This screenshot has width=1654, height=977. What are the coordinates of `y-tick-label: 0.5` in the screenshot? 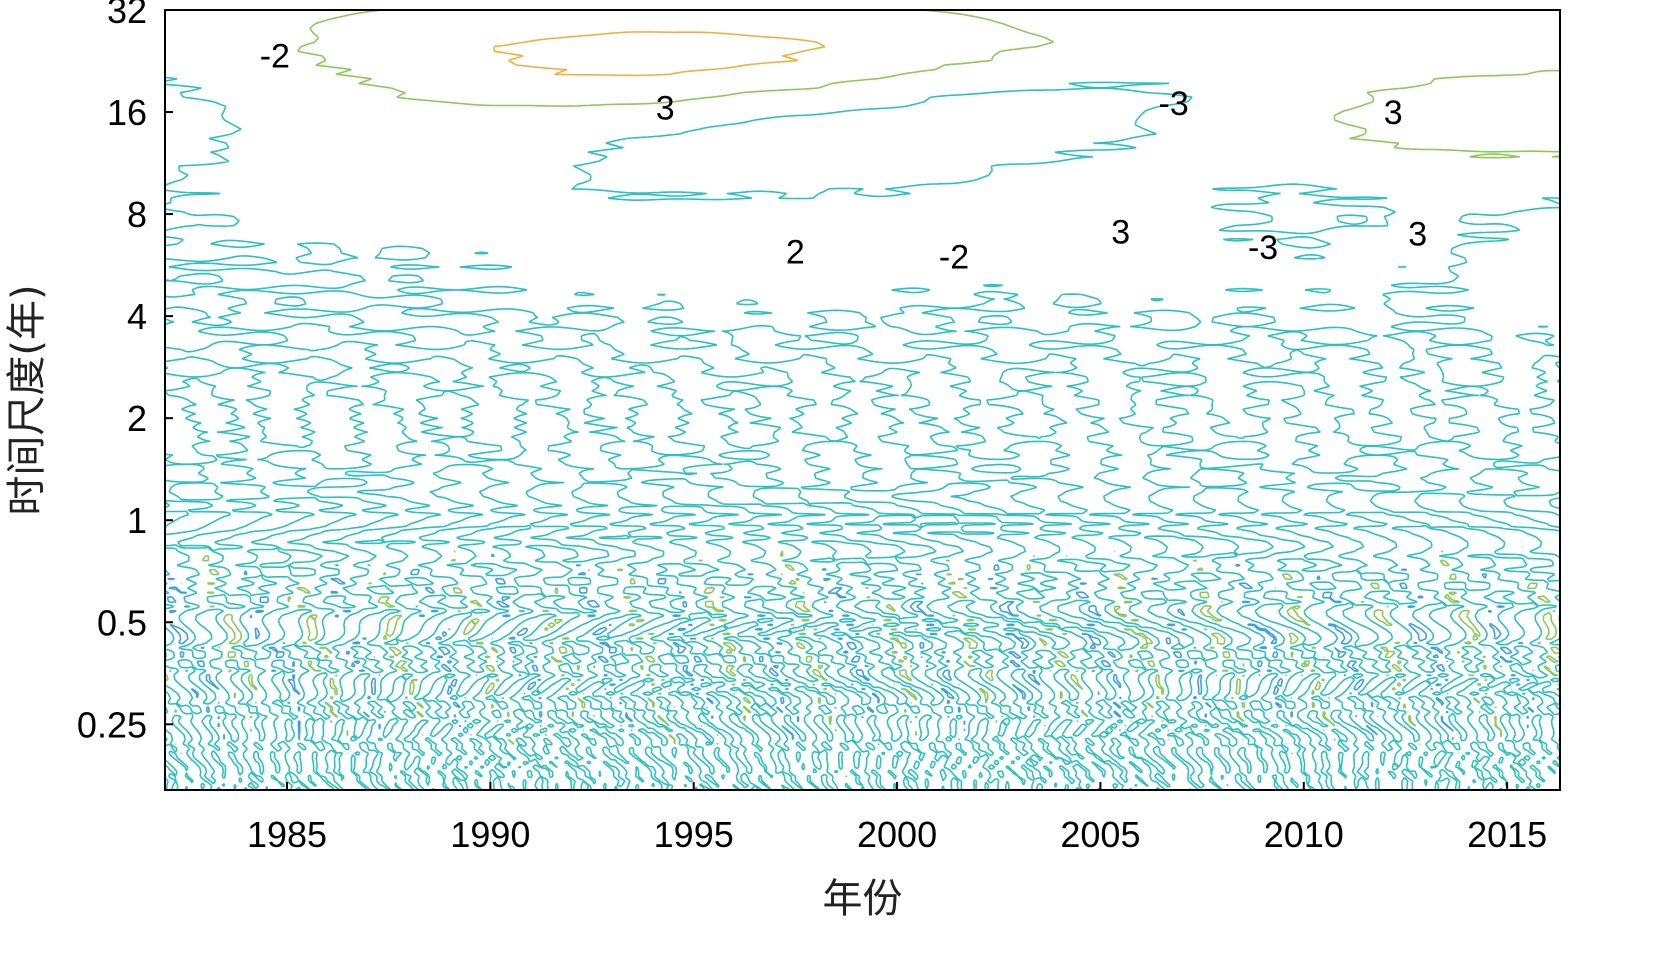 It's located at (122, 622).